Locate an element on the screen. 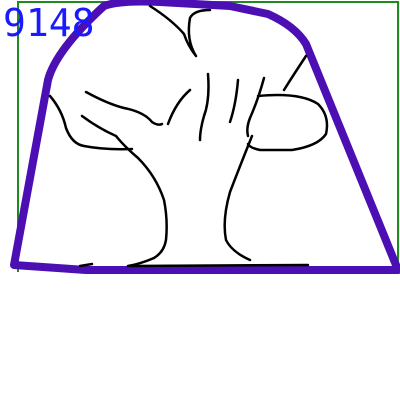 The image size is (400, 400). tree-ground is located at coordinates (194, 265).